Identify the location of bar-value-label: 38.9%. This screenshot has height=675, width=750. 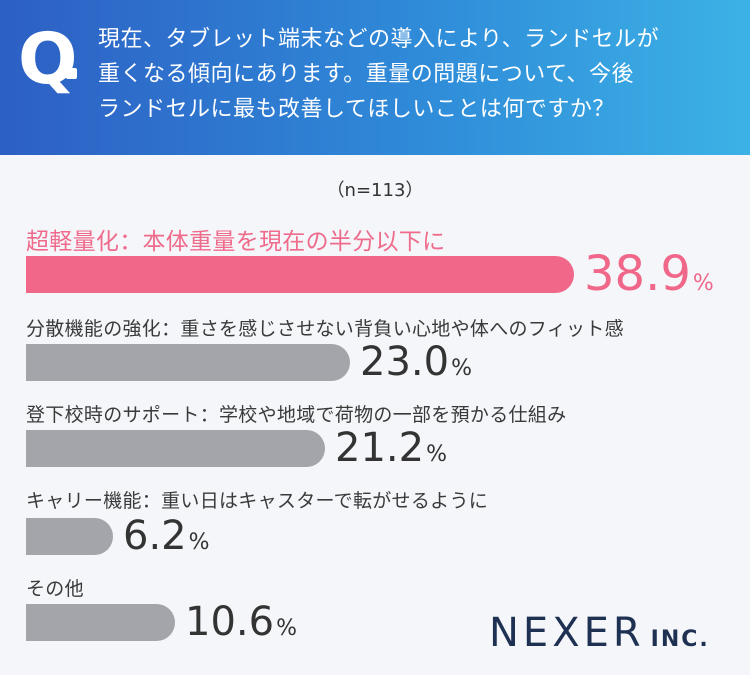
(649, 274).